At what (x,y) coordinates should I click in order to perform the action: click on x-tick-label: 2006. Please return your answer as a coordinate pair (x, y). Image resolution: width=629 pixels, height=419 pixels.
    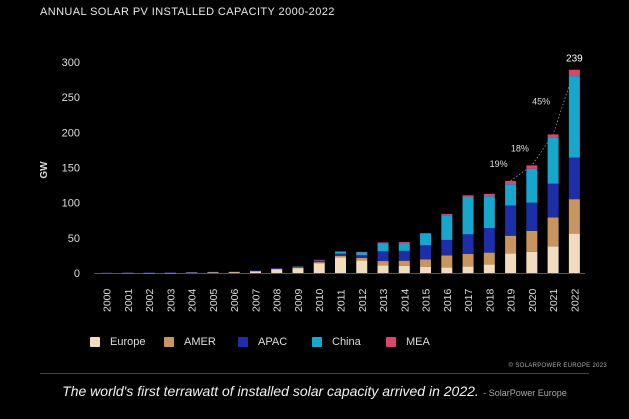
    Looking at the image, I should click on (235, 300).